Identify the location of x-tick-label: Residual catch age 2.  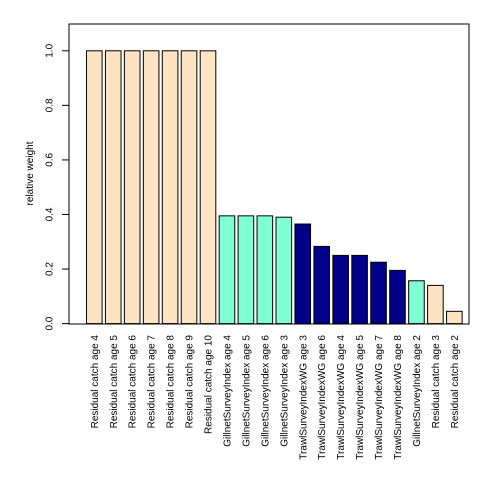
(455, 382).